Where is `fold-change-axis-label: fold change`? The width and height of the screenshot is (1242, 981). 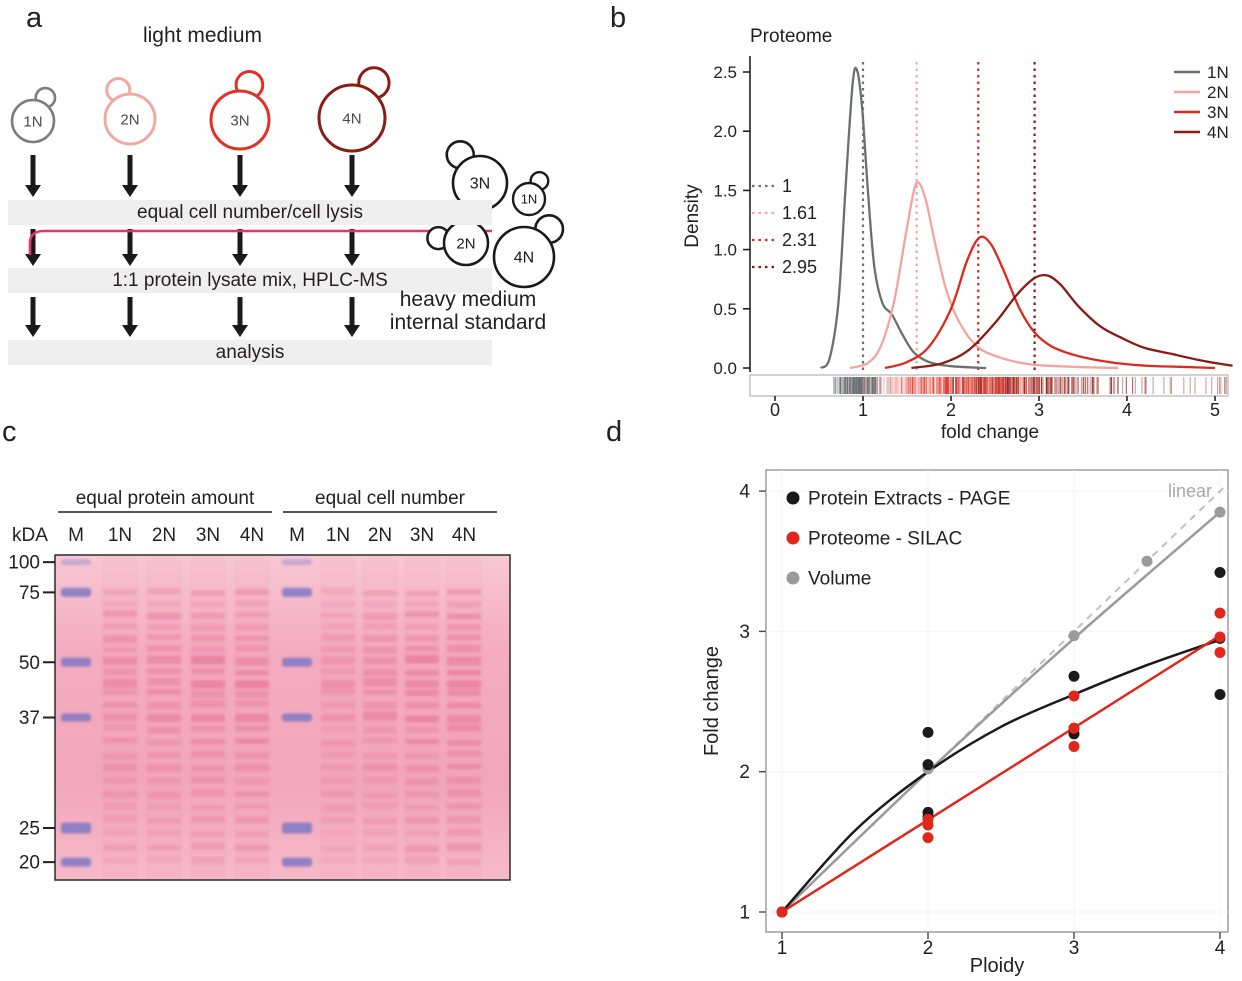
fold-change-axis-label: fold change is located at coordinates (990, 432).